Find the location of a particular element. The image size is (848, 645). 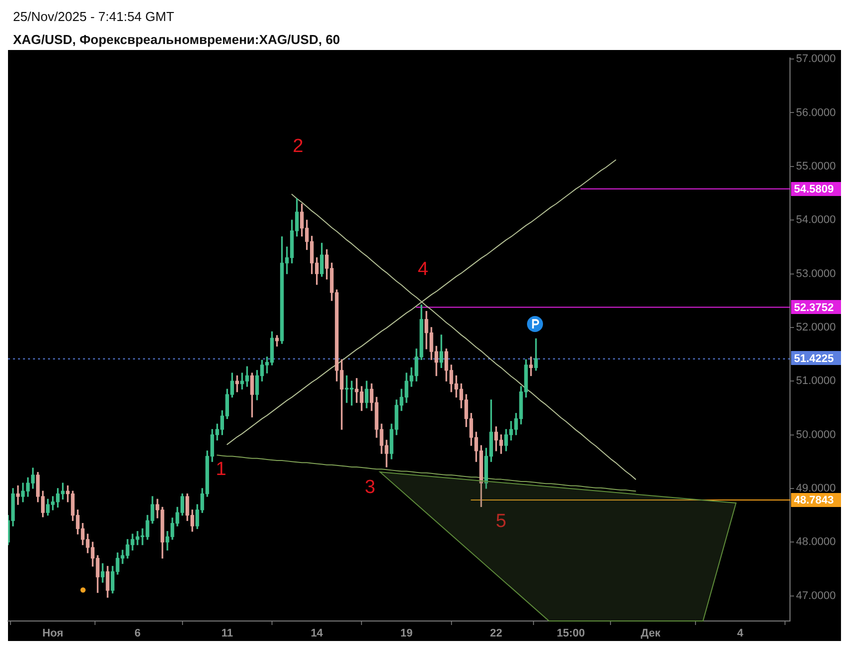

data-label: 52.3752 is located at coordinates (814, 308).